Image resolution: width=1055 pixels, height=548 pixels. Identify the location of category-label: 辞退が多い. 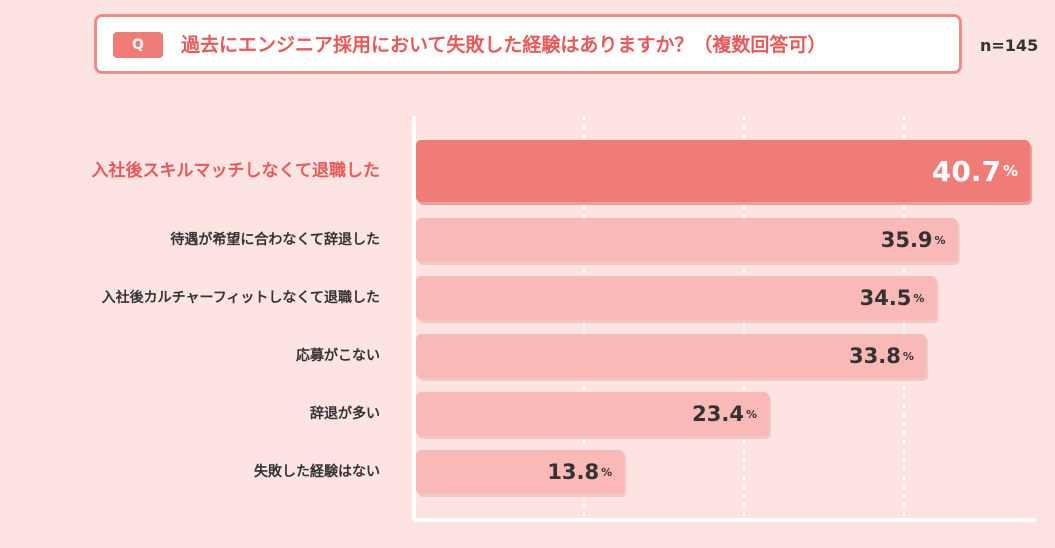
(345, 413).